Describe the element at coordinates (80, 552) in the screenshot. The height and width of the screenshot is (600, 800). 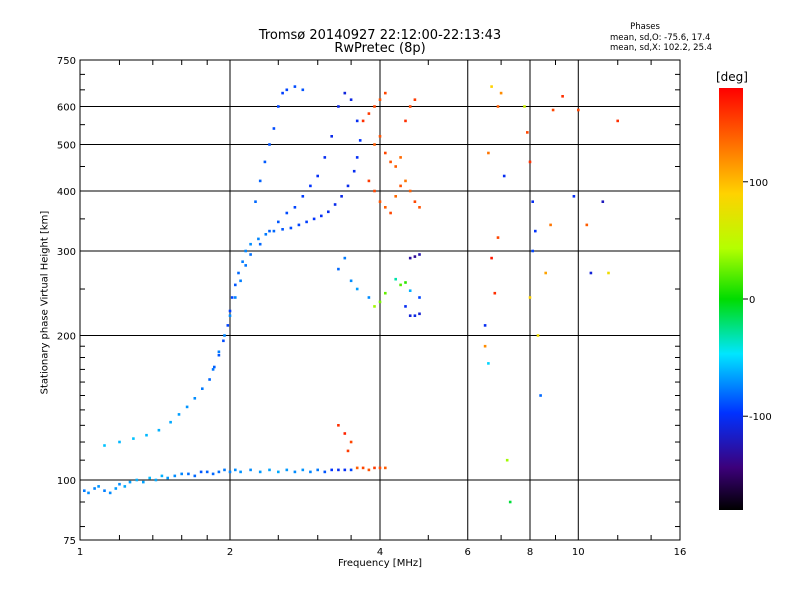
I see `x-tick-label: 1` at that location.